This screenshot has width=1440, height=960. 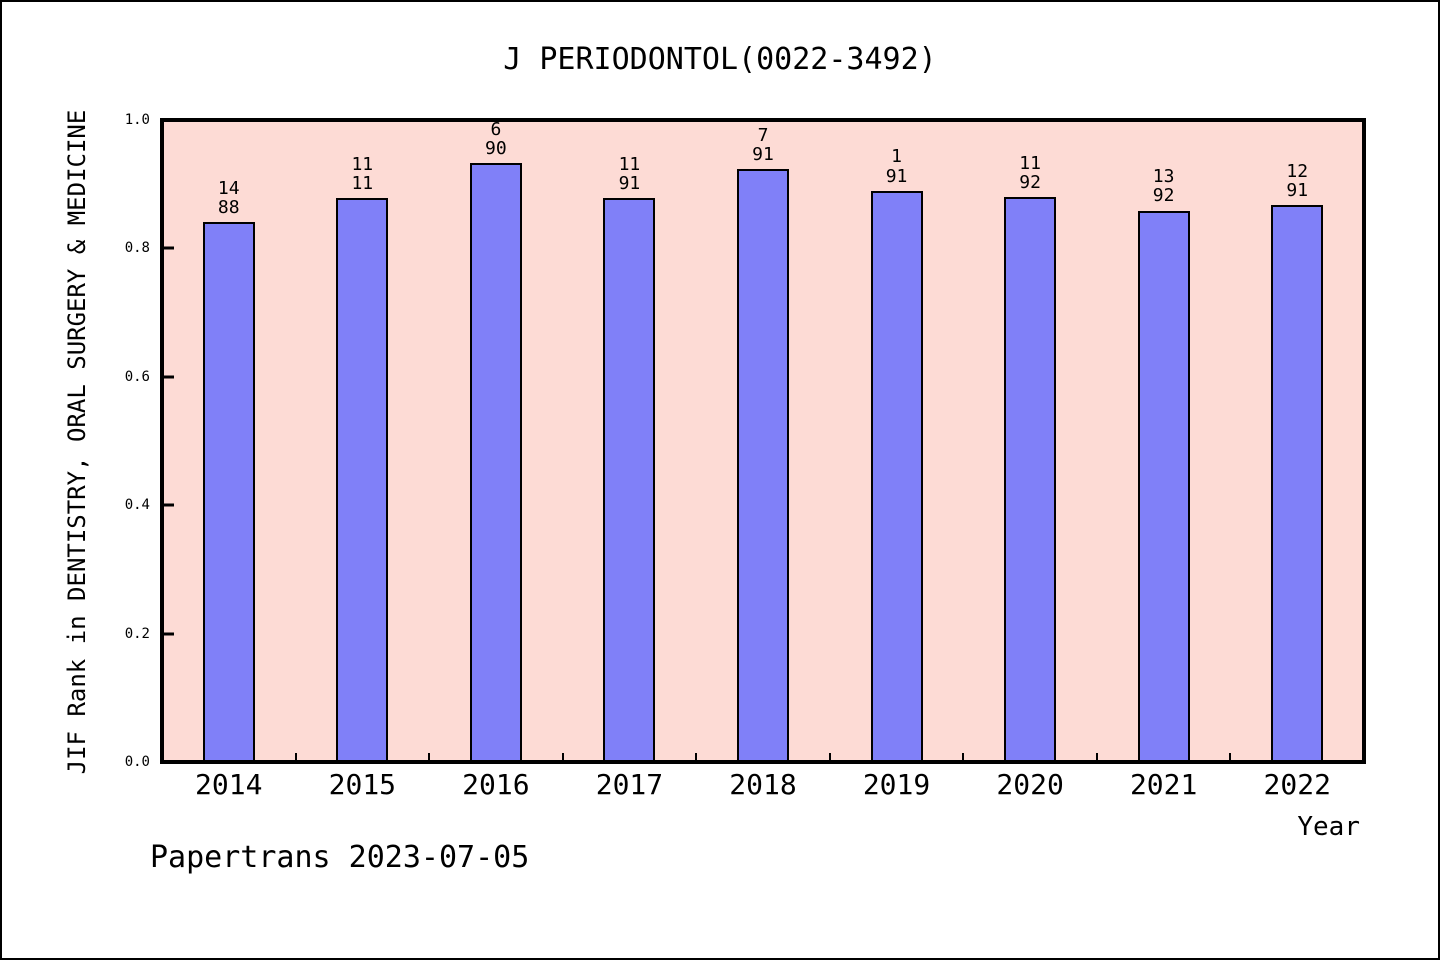 What do you see at coordinates (137, 505) in the screenshot?
I see `y-tick-label-0.4: 0.4` at bounding box center [137, 505].